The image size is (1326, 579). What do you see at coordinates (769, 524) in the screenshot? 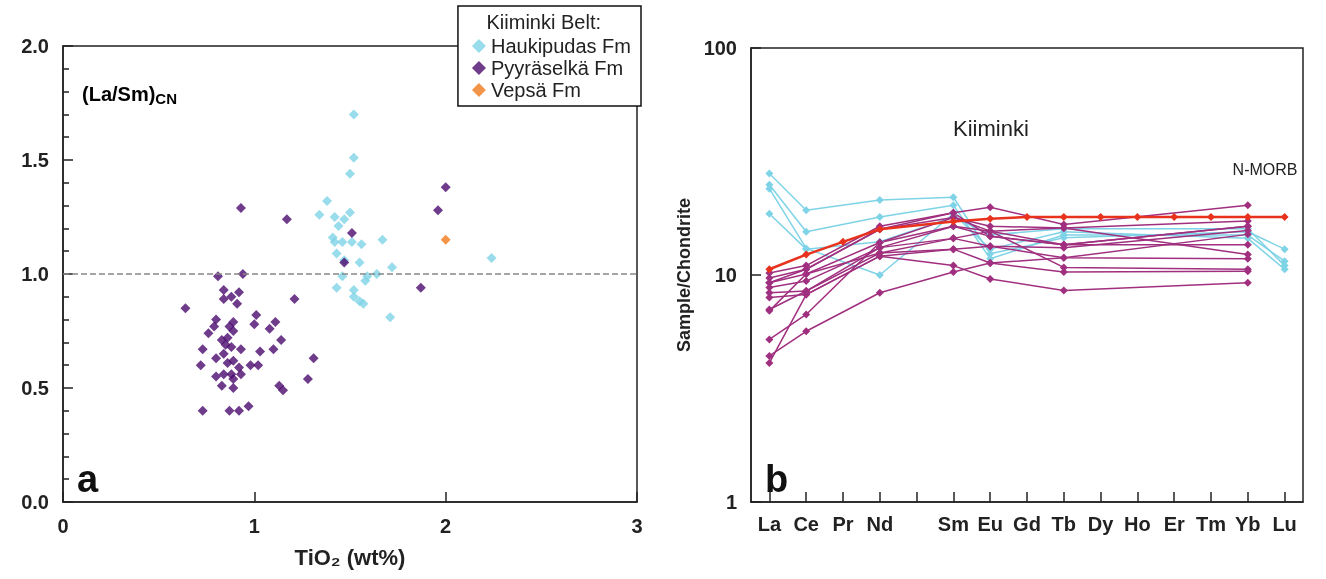
I see `x-tick-label: La` at bounding box center [769, 524].